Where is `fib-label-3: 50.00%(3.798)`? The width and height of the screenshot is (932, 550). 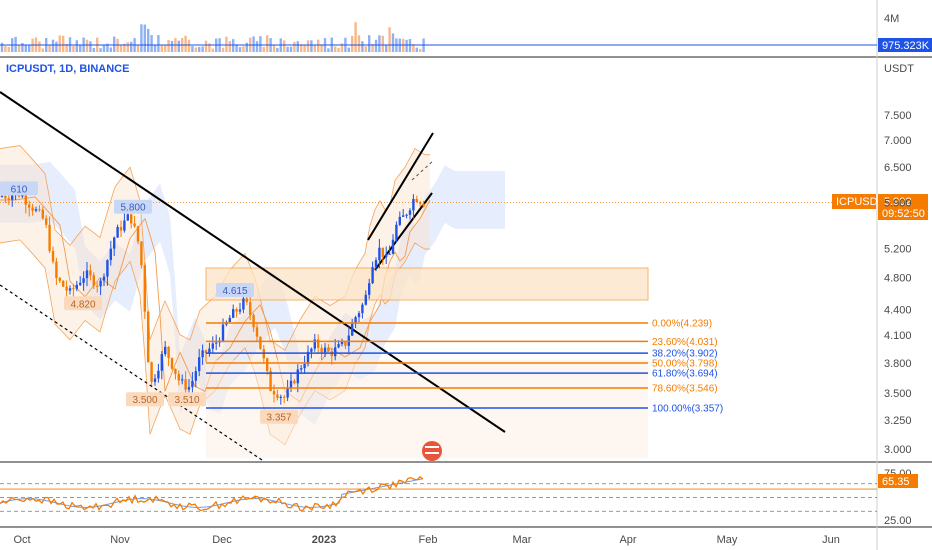
fib-label-3: 50.00%(3.798) is located at coordinates (685, 364).